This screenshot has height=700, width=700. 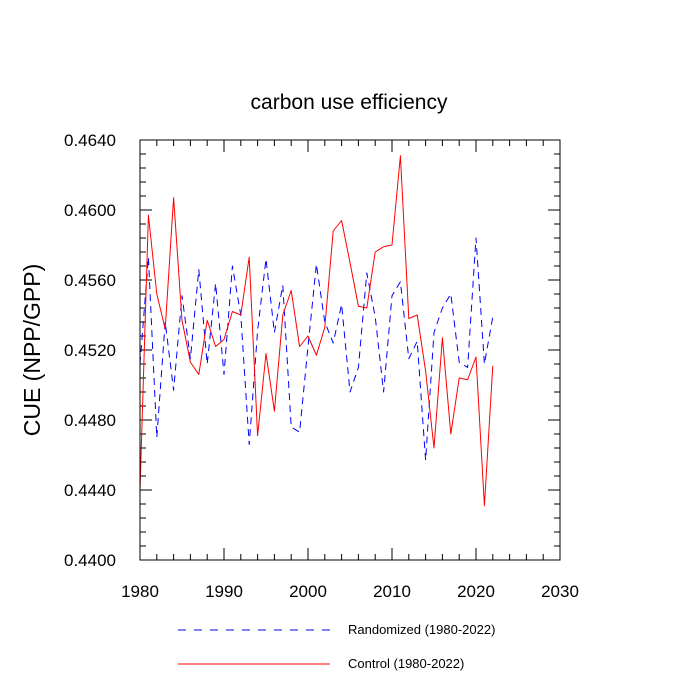 I want to click on legend-label-control: Control (1980-2022), so click(x=406, y=663).